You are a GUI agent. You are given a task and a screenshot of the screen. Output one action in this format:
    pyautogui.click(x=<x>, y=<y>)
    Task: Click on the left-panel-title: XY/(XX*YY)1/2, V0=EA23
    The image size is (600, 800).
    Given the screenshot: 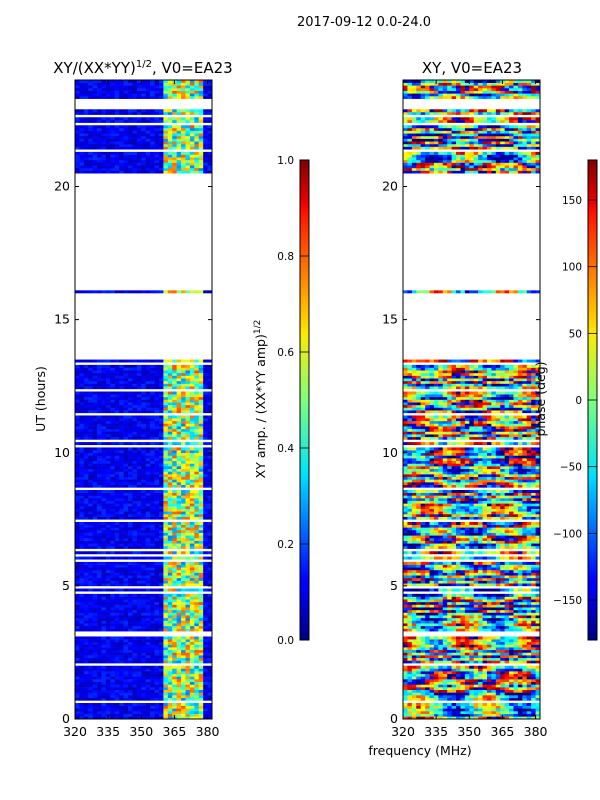 What is the action you would take?
    pyautogui.click(x=142, y=68)
    